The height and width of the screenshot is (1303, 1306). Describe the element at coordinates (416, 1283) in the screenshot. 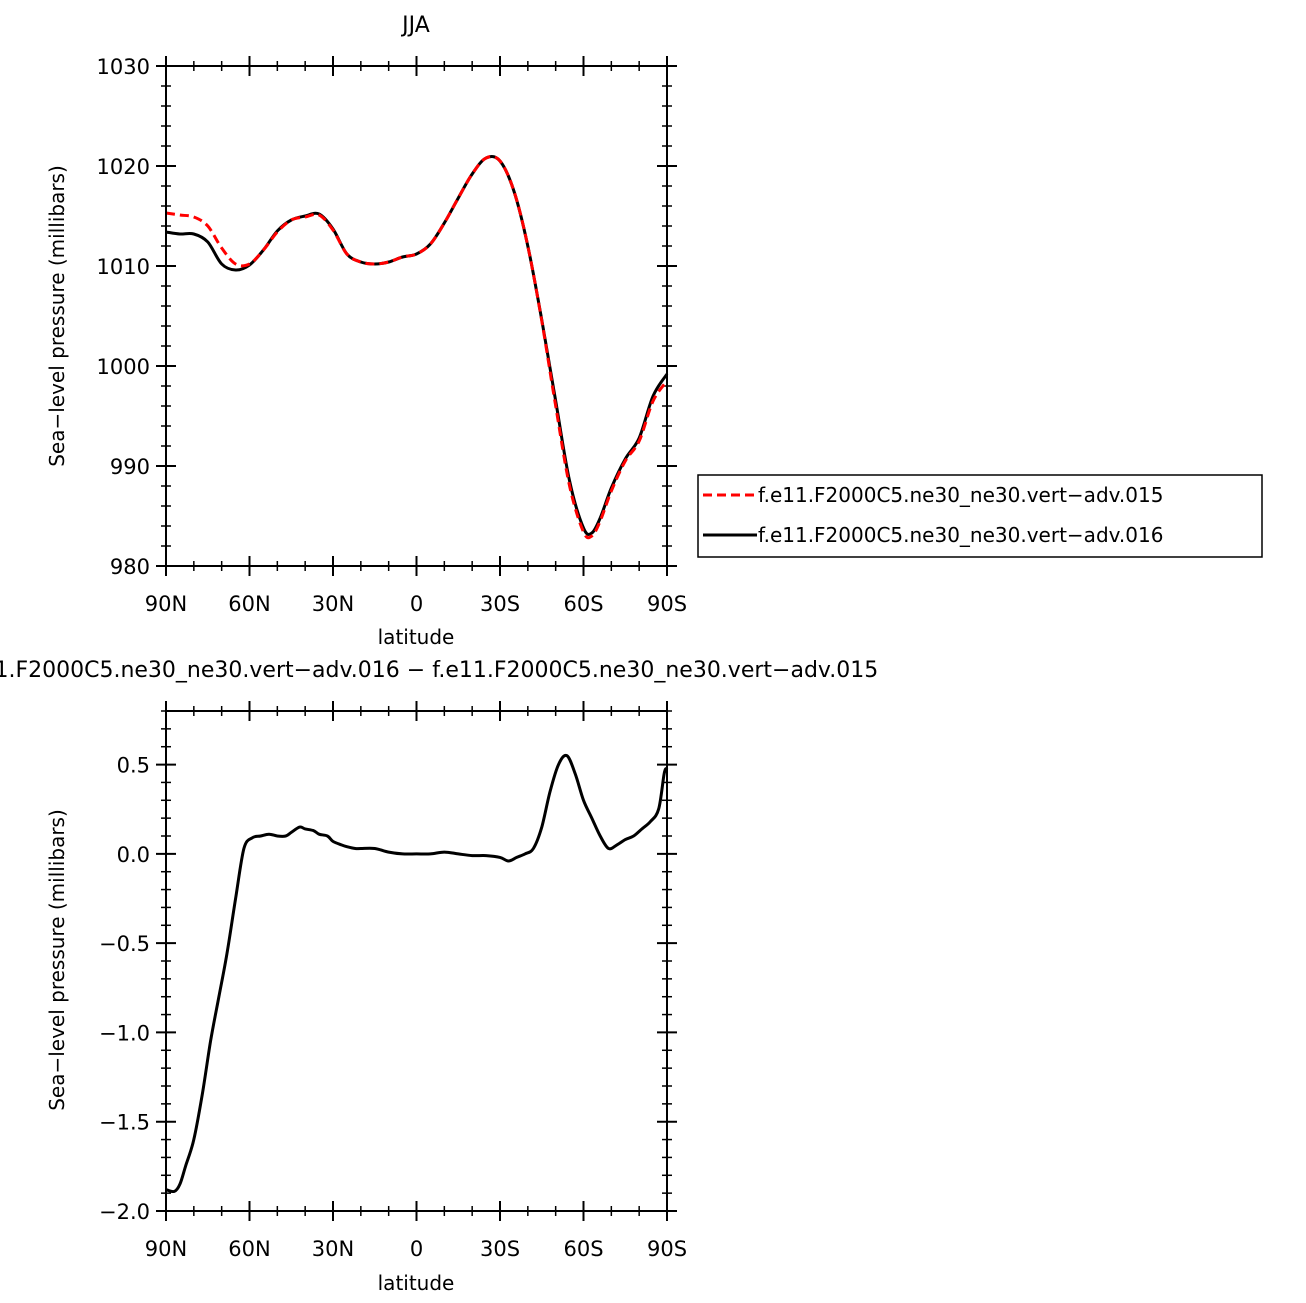

I see `bottom-x-axis-label: latitude` at that location.